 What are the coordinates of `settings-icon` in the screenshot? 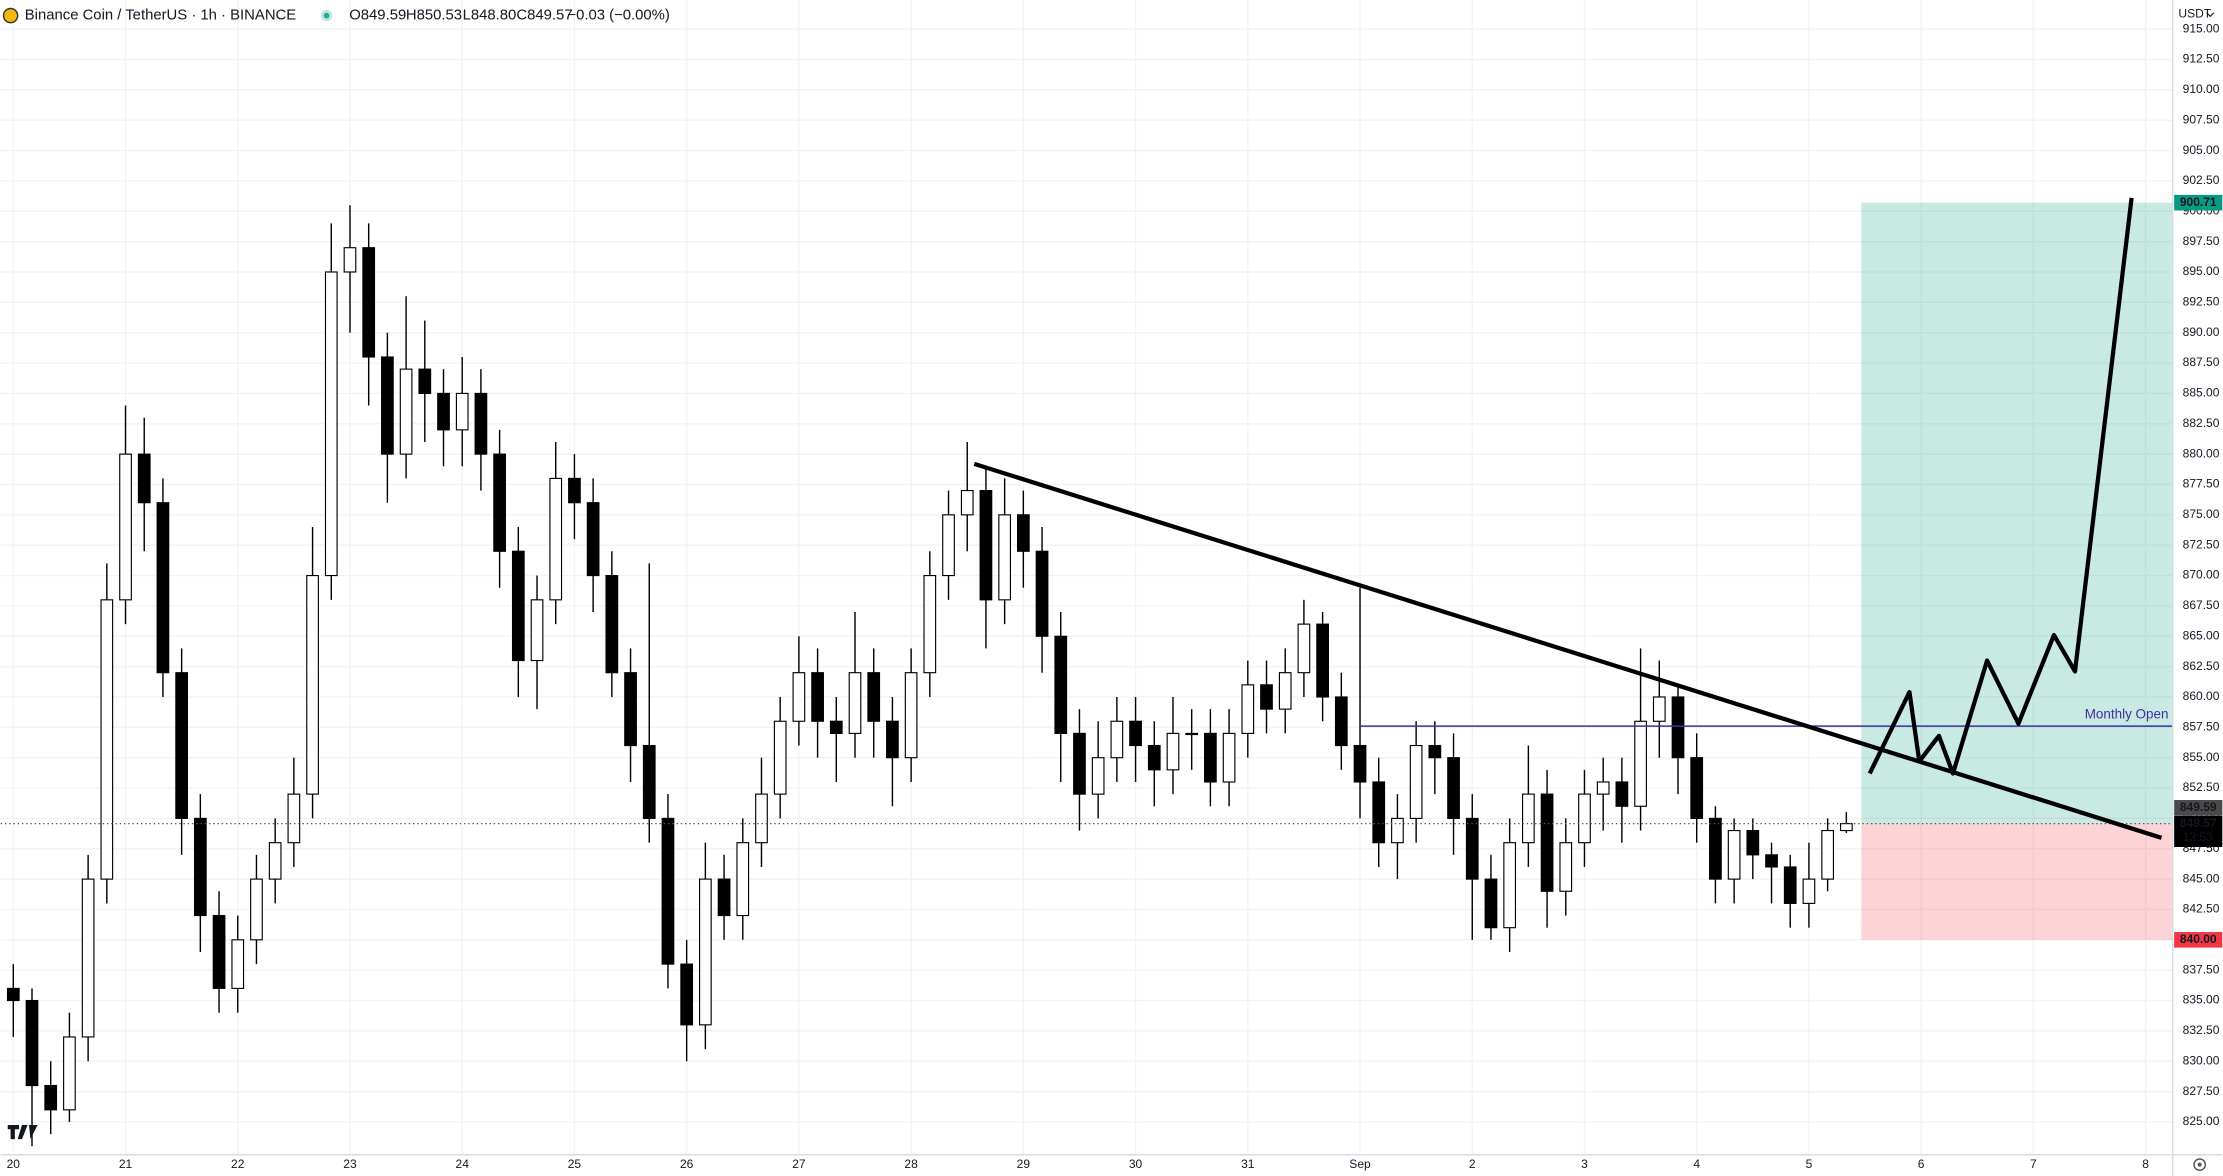 It's located at (2200, 1165).